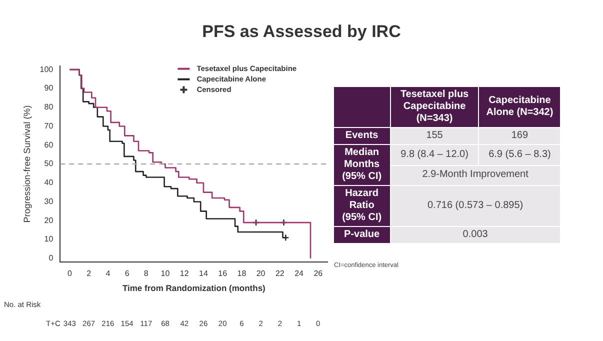  I want to click on y-tick-label: 100, so click(47, 69).